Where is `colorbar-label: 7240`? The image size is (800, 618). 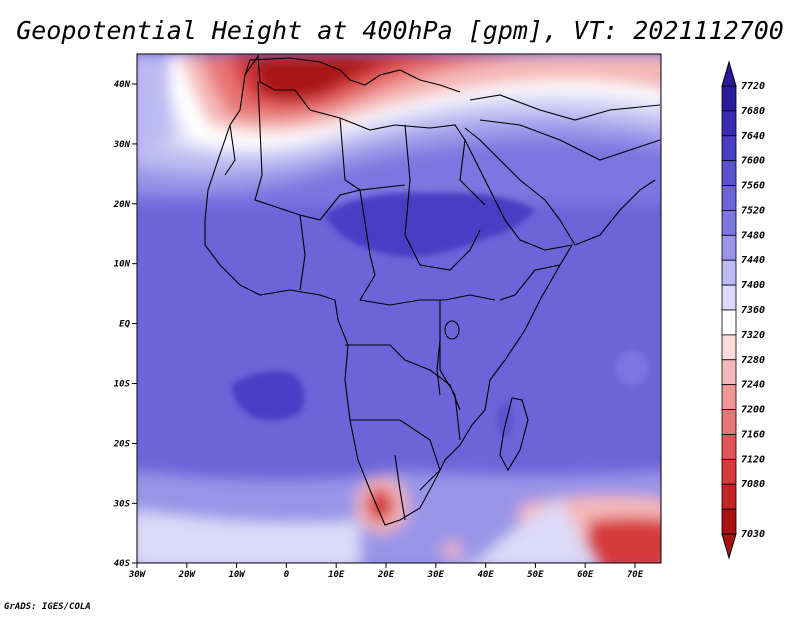 colorbar-label: 7240 is located at coordinates (753, 385).